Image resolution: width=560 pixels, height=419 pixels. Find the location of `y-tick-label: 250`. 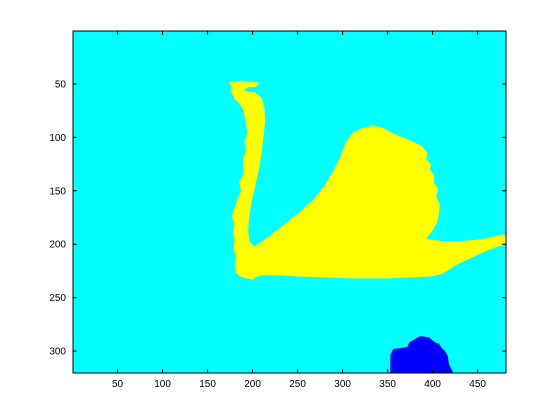

y-tick-label: 250 is located at coordinates (57, 298).